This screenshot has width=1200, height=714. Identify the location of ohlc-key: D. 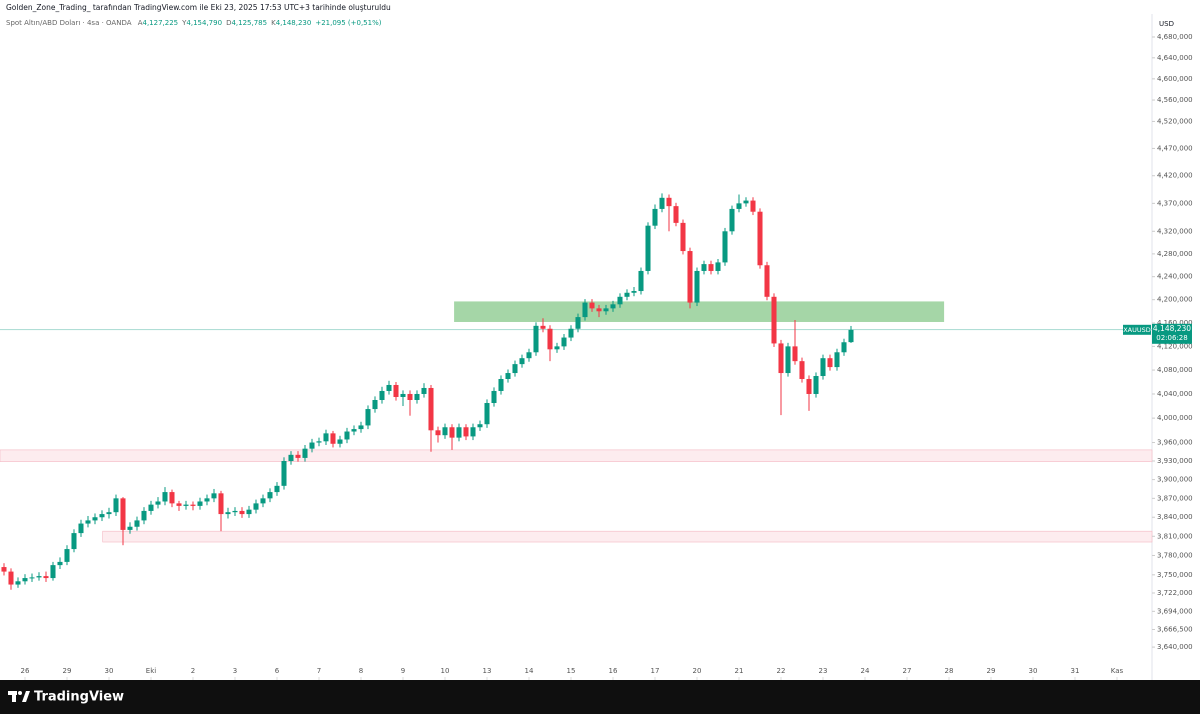
(228, 23).